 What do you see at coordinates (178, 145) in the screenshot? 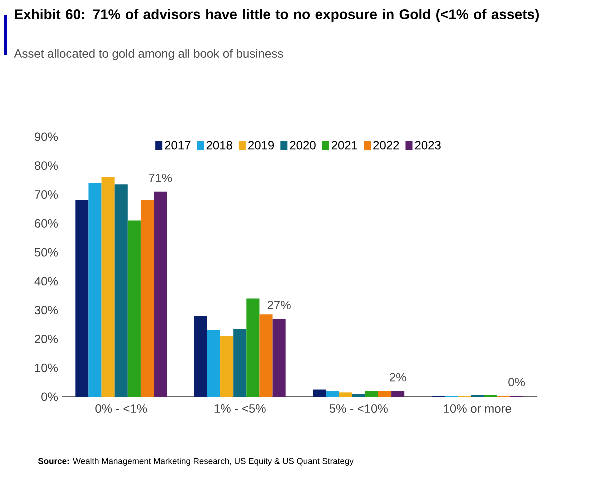
I see `legend-label: 2017` at bounding box center [178, 145].